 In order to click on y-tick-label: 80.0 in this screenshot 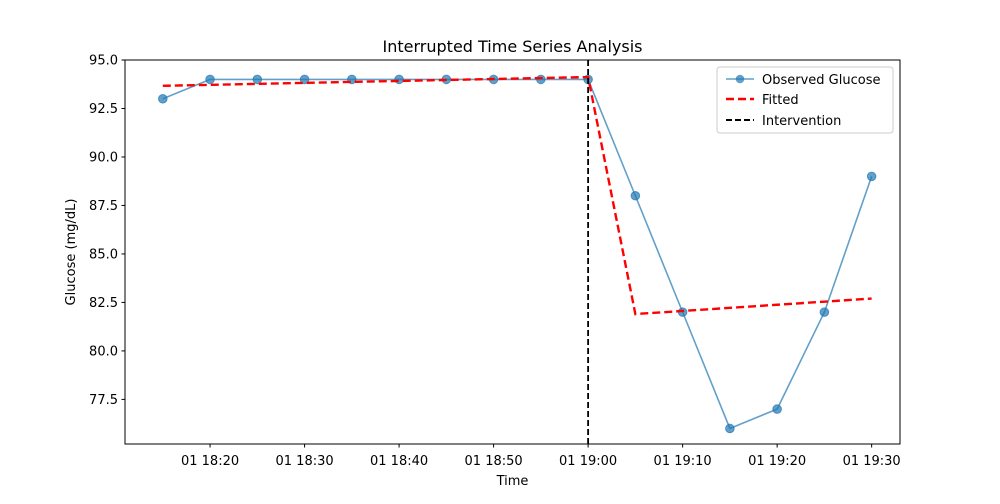, I will do `click(103, 351)`.